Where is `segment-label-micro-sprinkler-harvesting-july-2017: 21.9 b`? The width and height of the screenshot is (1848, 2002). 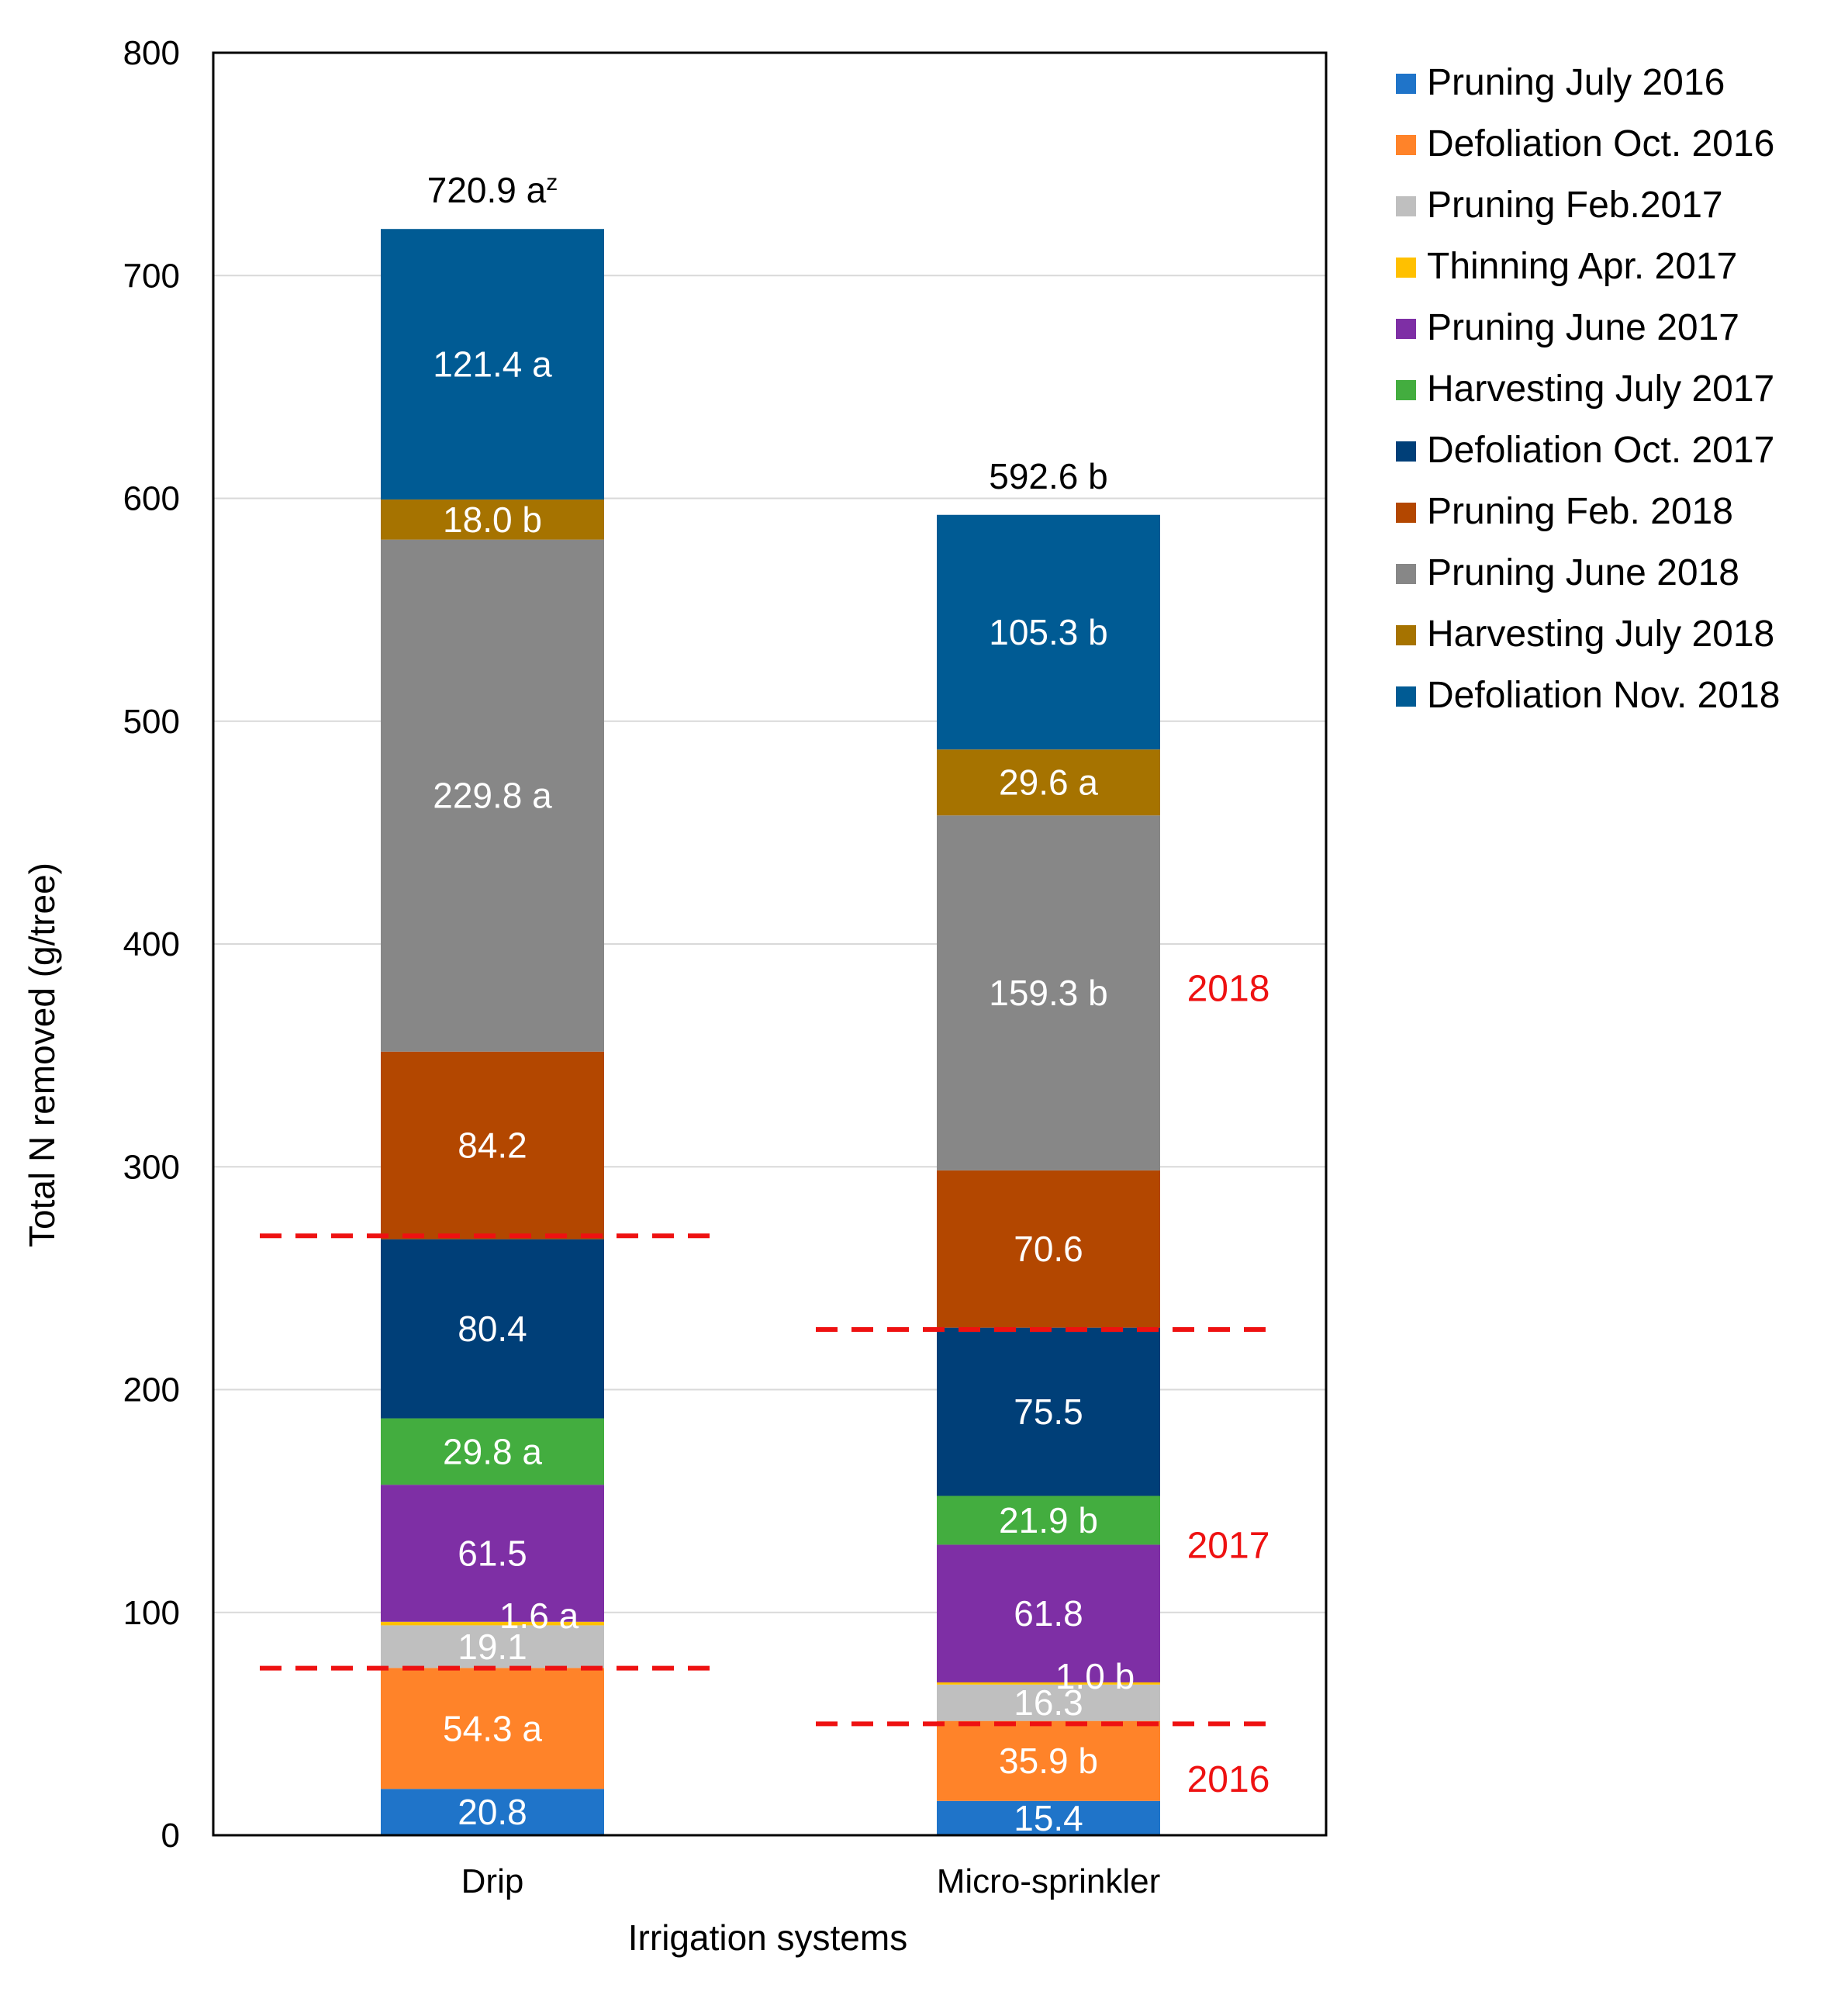
segment-label-micro-sprinkler-harvesting-july-2017: 21.9 b is located at coordinates (1048, 1520).